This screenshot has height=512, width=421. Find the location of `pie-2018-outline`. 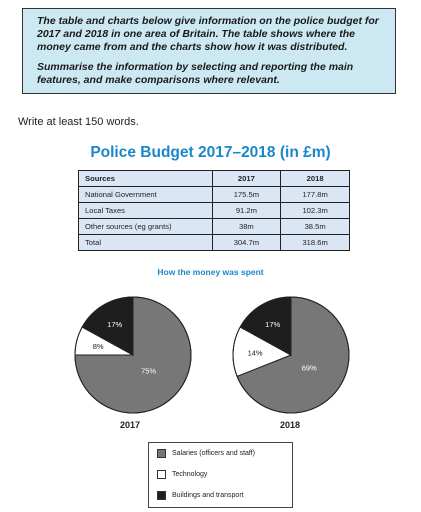

pie-2018-outline is located at coordinates (291, 355).